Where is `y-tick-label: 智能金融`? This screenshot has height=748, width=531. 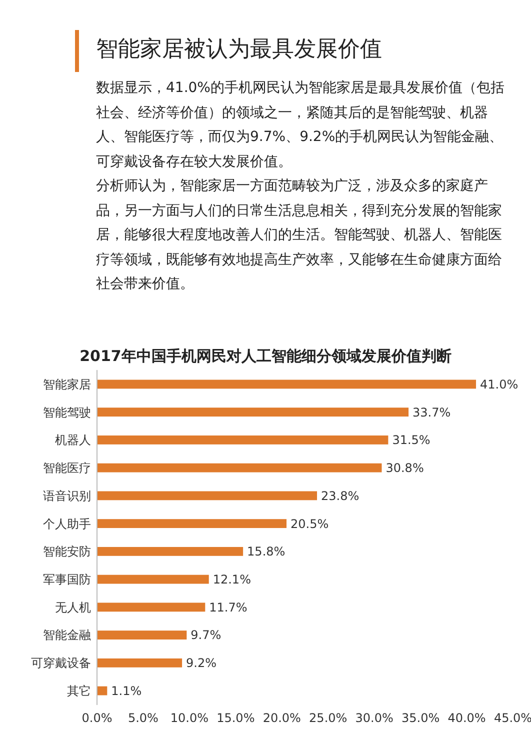
y-tick-label: 智能金融 is located at coordinates (67, 635).